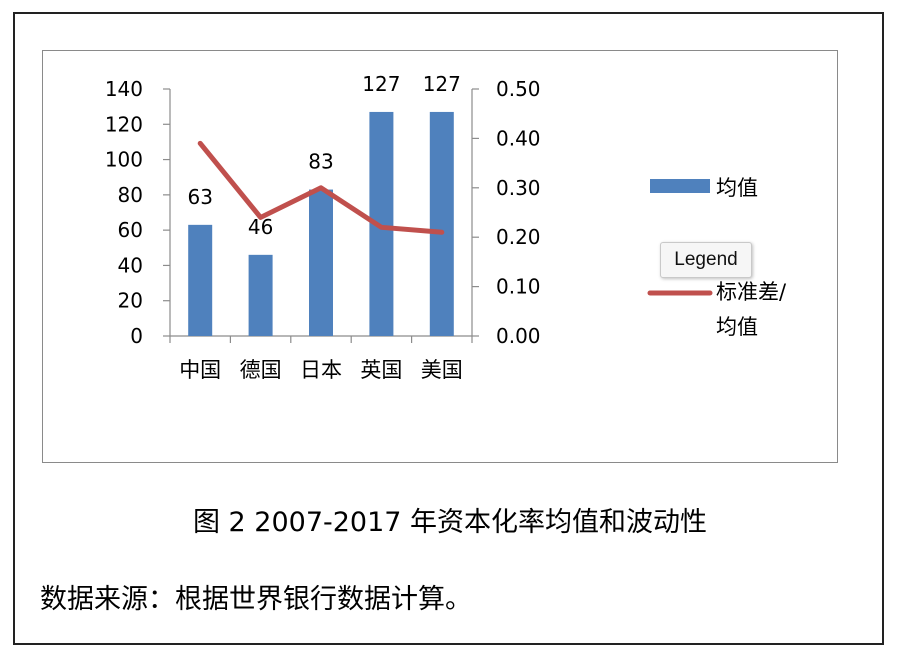 This screenshot has width=900, height=660. Describe the element at coordinates (518, 138) in the screenshot. I see `right-tick-label: 0.40` at that location.